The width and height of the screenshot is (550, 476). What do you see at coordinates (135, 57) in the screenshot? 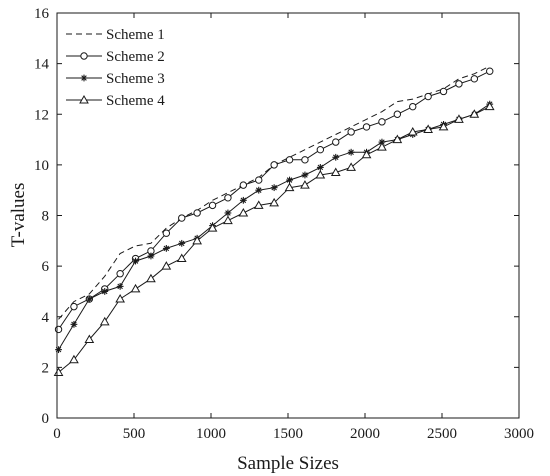
I see `legend-label: Scheme 2` at bounding box center [135, 57].